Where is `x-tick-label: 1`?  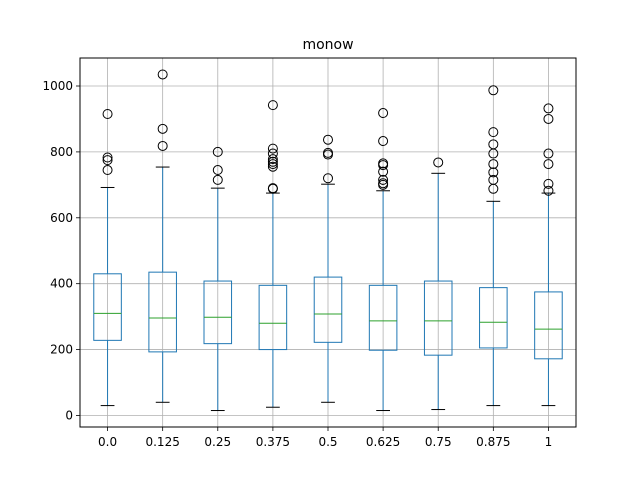
x-tick-label: 1 is located at coordinates (549, 442).